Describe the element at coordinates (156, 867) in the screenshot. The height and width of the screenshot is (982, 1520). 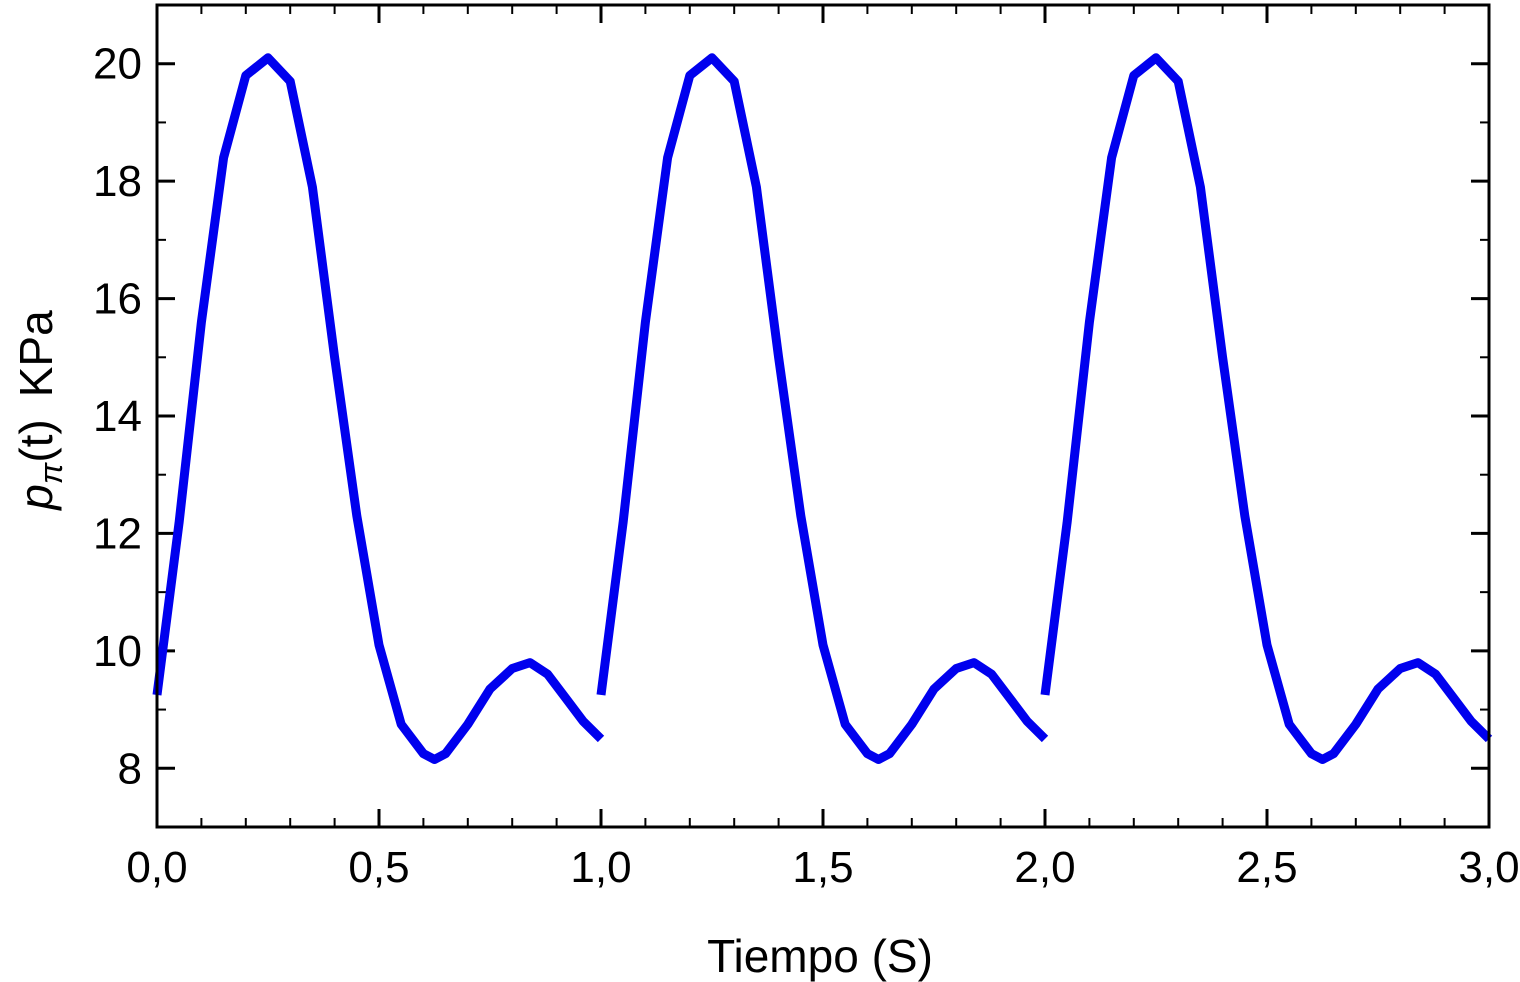
I see `x-tick-label: 0,0` at that location.